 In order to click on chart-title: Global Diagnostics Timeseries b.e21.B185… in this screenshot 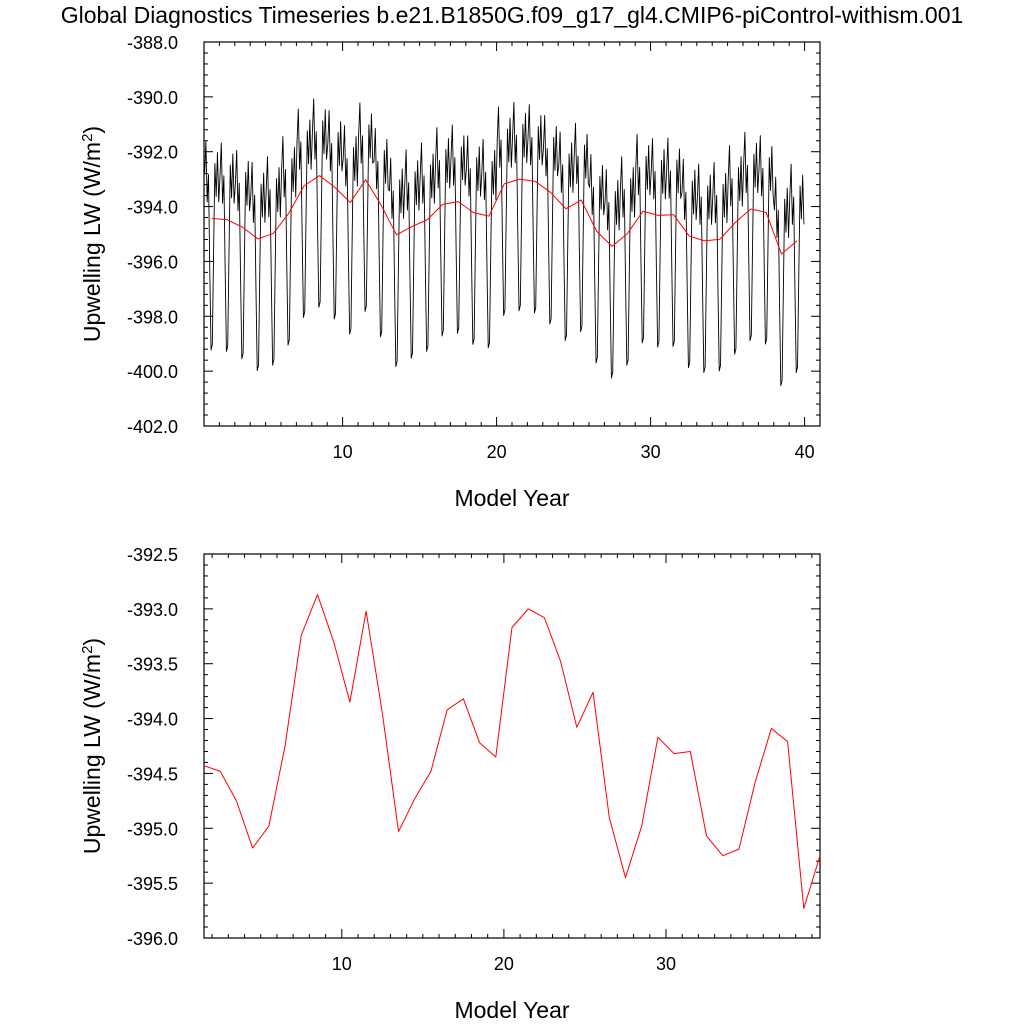, I will do `click(512, 15)`.